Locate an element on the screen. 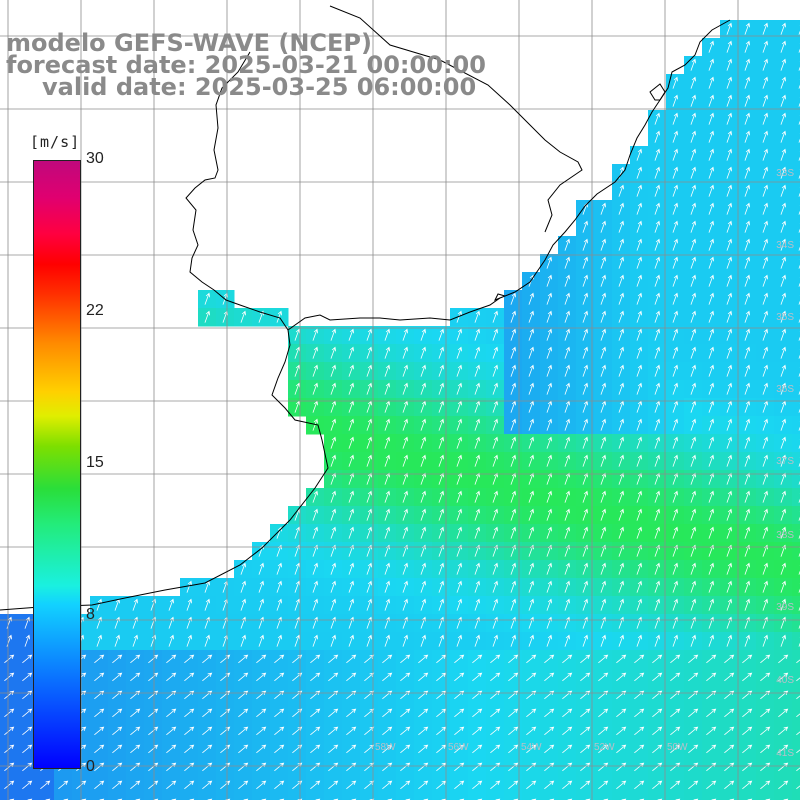  map-title: modelo GEFS-WAVE (NCEP) is located at coordinates (189, 43).